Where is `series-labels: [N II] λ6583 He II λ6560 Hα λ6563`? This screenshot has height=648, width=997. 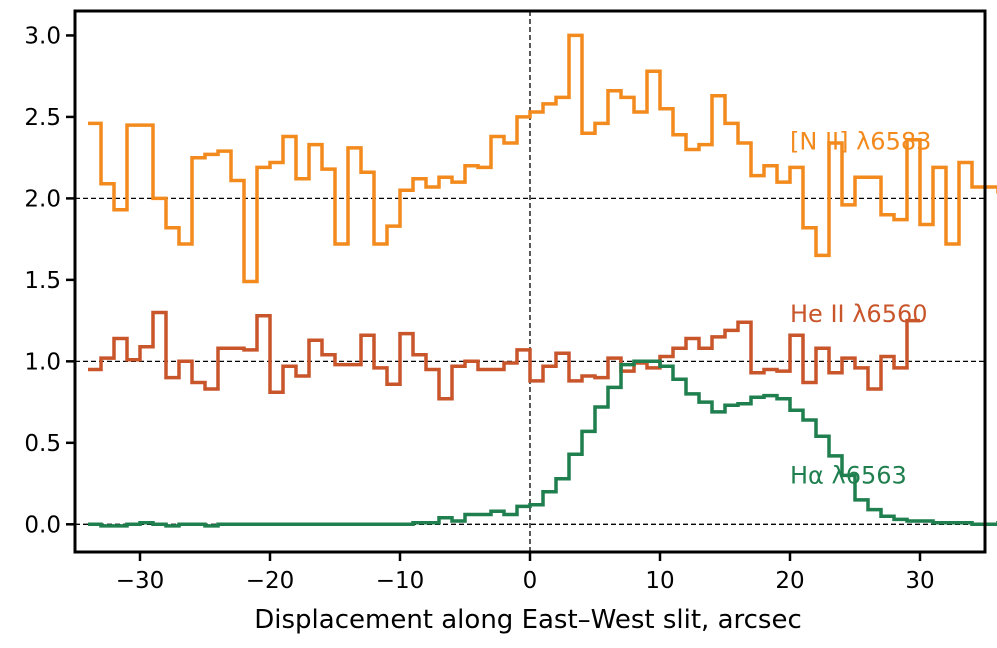 series-labels: [N II] λ6583 He II λ6560 Hα λ6563 is located at coordinates (860, 309).